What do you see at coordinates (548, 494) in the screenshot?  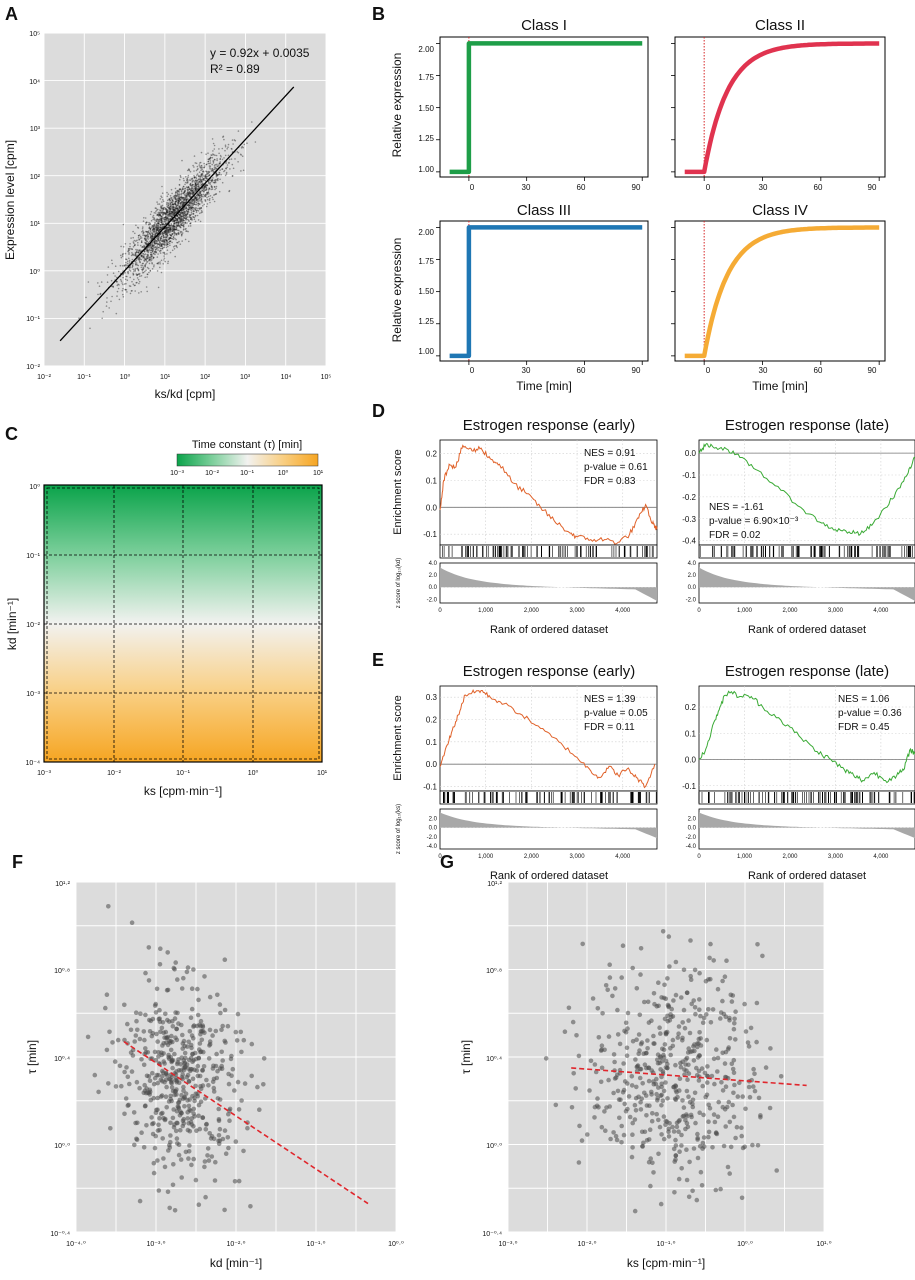 I see `es-curve` at bounding box center [548, 494].